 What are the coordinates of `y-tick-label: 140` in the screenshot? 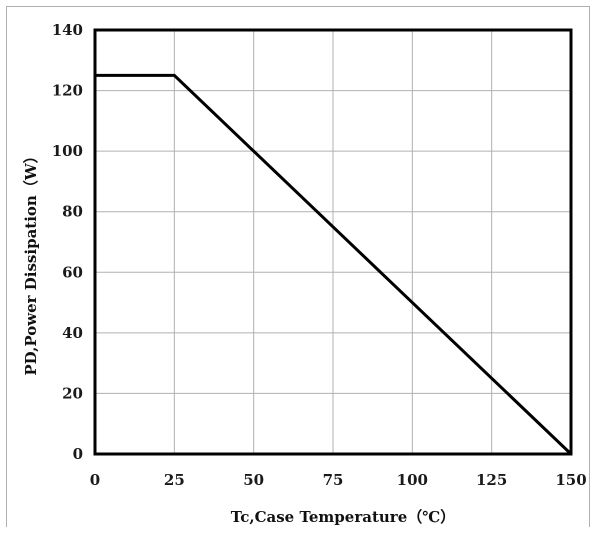 It's located at (67, 30).